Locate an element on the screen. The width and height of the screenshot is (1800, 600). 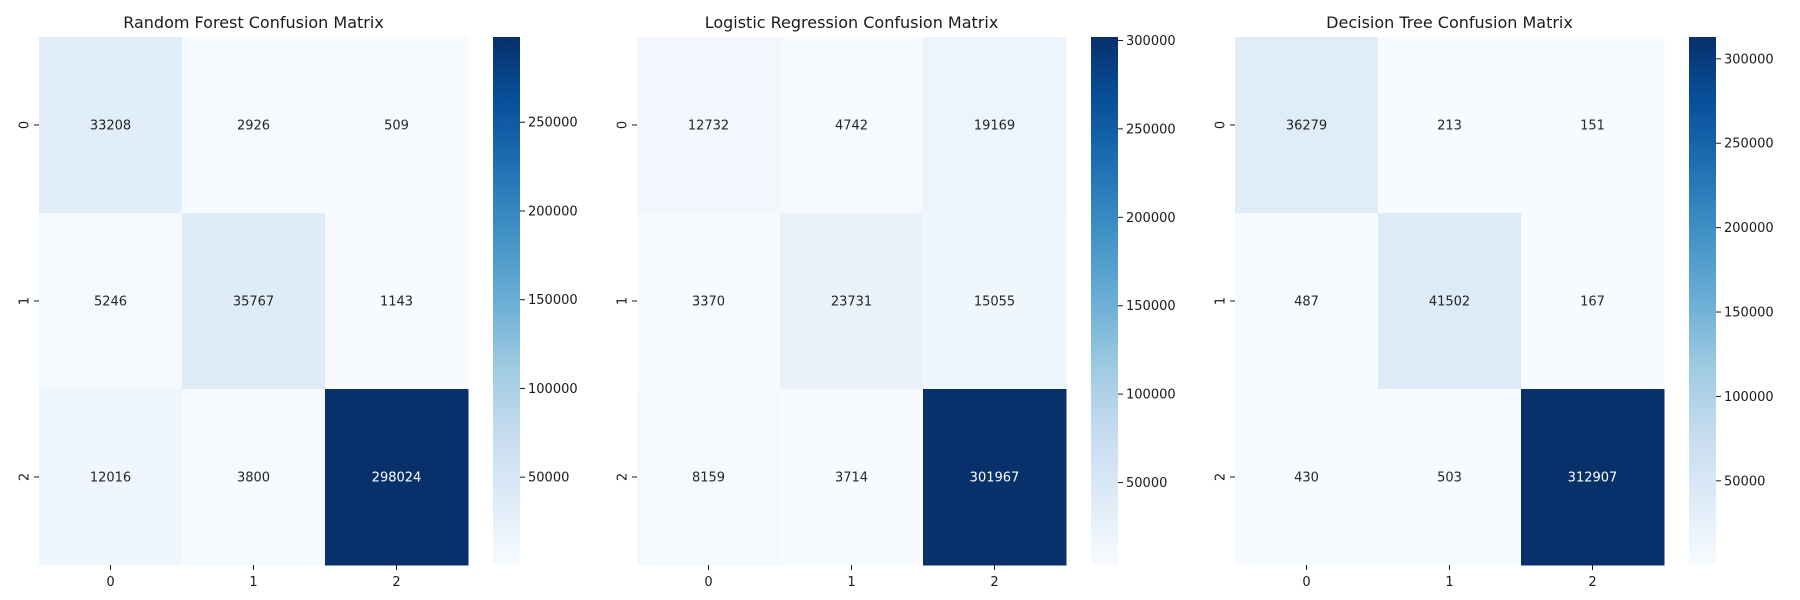
cell-value-label-2-1: 3714 is located at coordinates (851, 478).